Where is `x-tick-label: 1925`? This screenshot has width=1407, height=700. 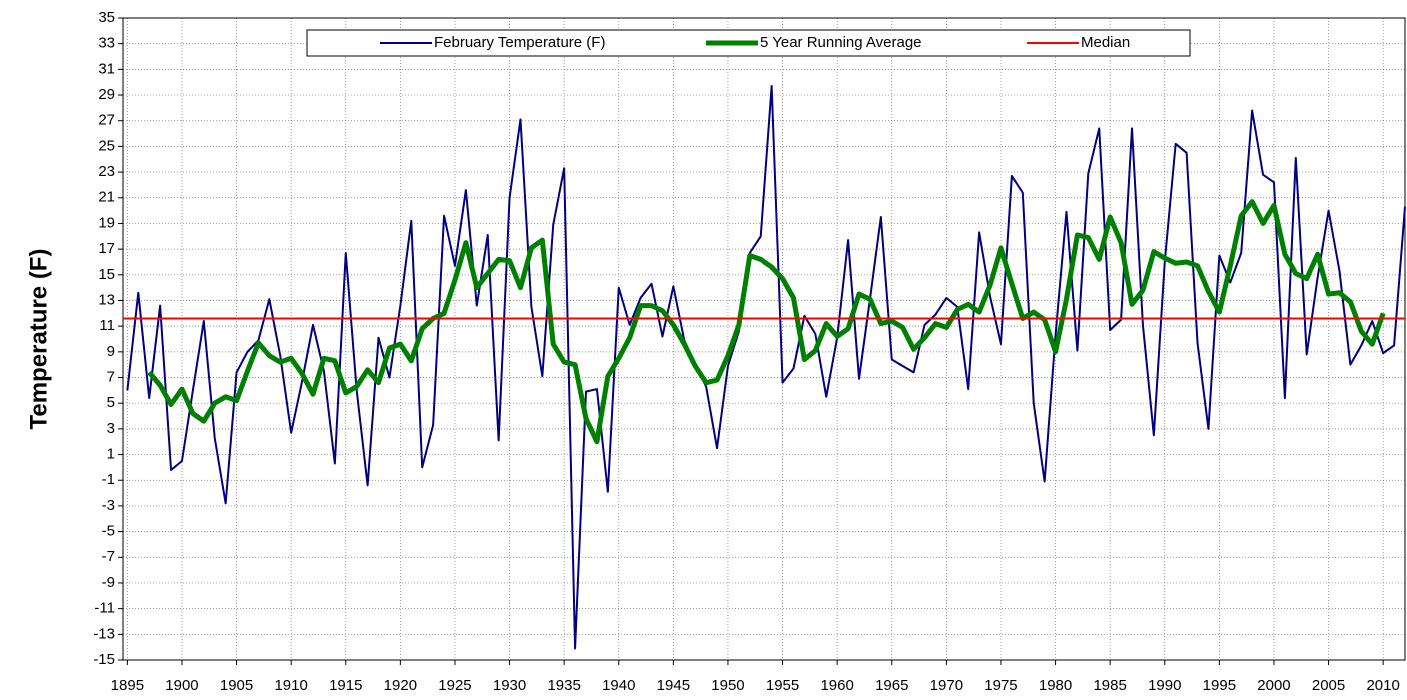 x-tick-label: 1925 is located at coordinates (454, 685).